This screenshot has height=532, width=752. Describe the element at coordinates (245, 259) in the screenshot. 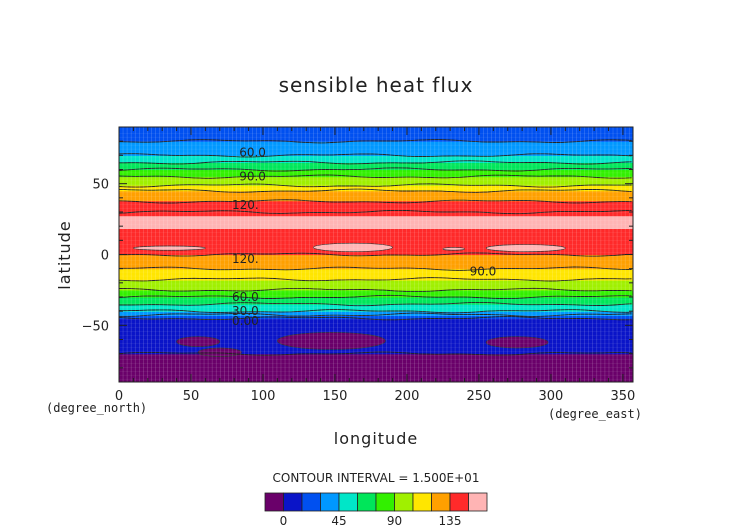

I see `contour-label: 120.` at that location.